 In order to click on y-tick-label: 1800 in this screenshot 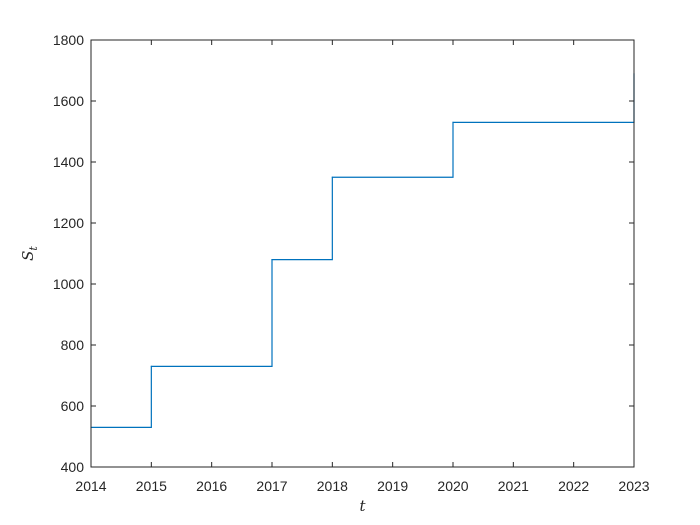, I will do `click(68, 40)`.